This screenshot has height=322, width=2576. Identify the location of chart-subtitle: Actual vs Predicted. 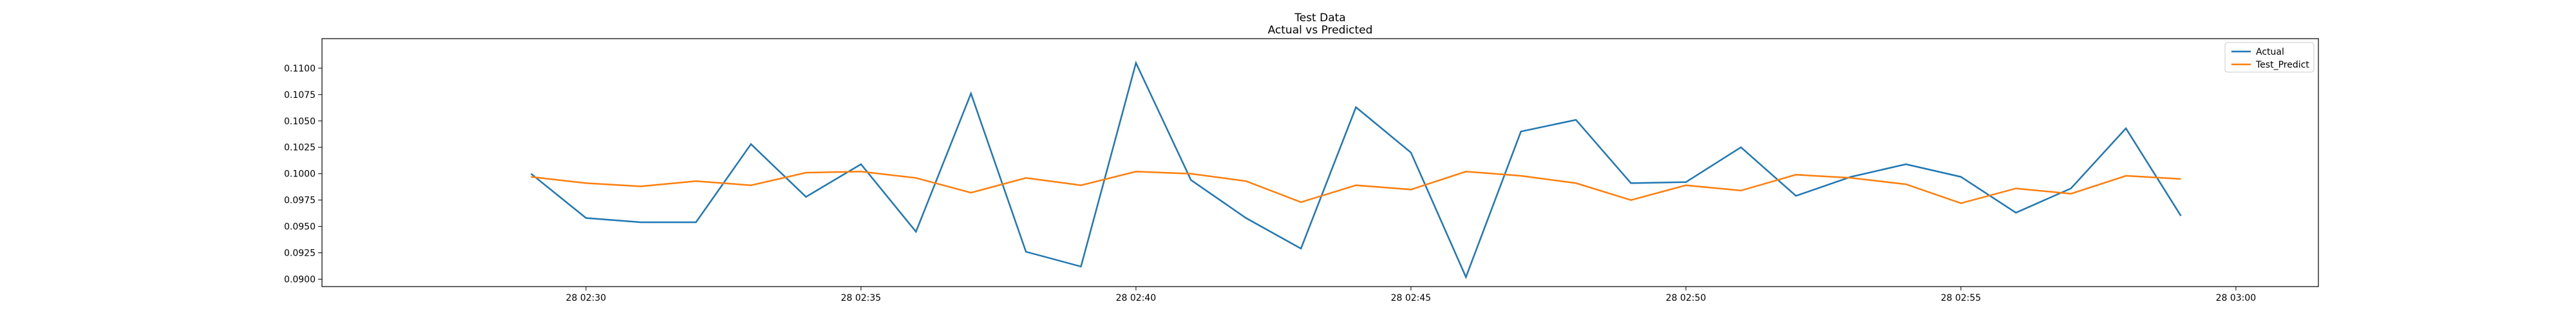
(1320, 30).